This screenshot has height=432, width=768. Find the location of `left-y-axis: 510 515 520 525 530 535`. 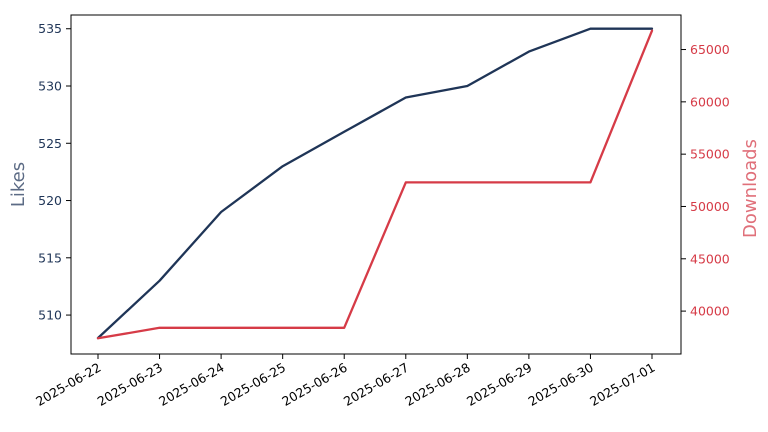

left-y-axis: 510 515 520 525 530 535 is located at coordinates (54, 172).